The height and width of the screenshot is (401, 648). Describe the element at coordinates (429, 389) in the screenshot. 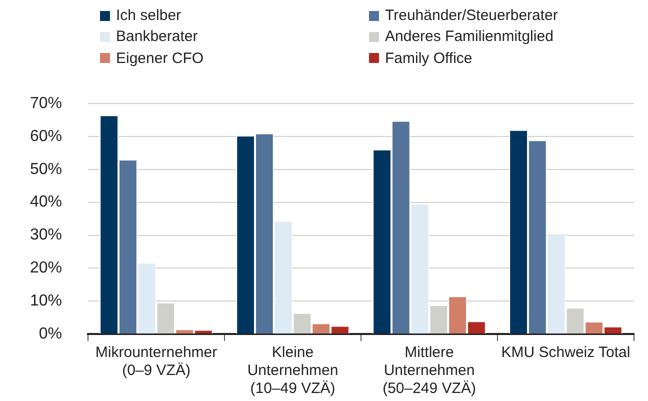

I see `category-label: (50–249 VZÄ)` at that location.